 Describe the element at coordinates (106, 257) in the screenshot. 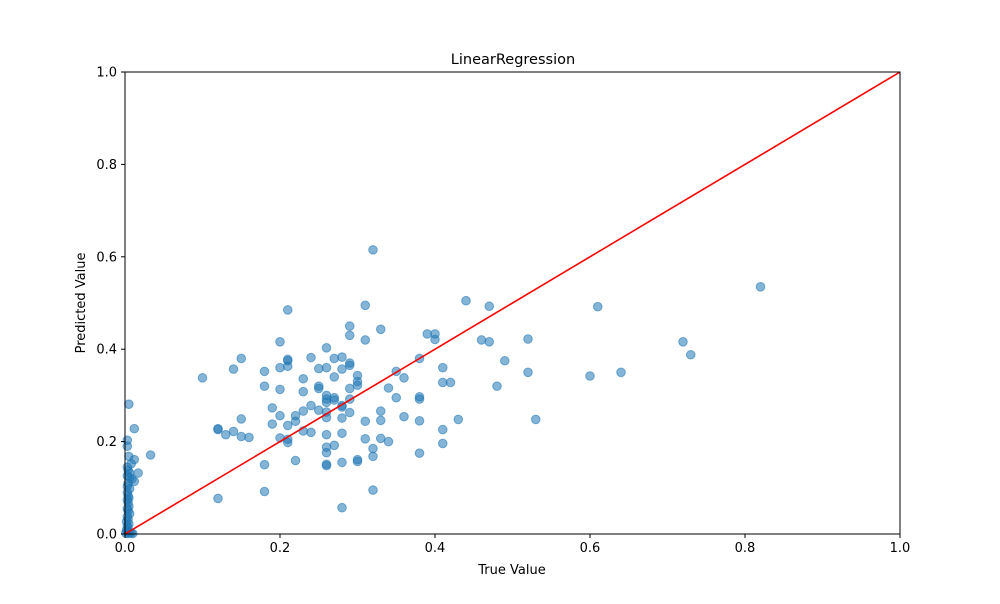

I see `y-tick-label: 0.6` at that location.